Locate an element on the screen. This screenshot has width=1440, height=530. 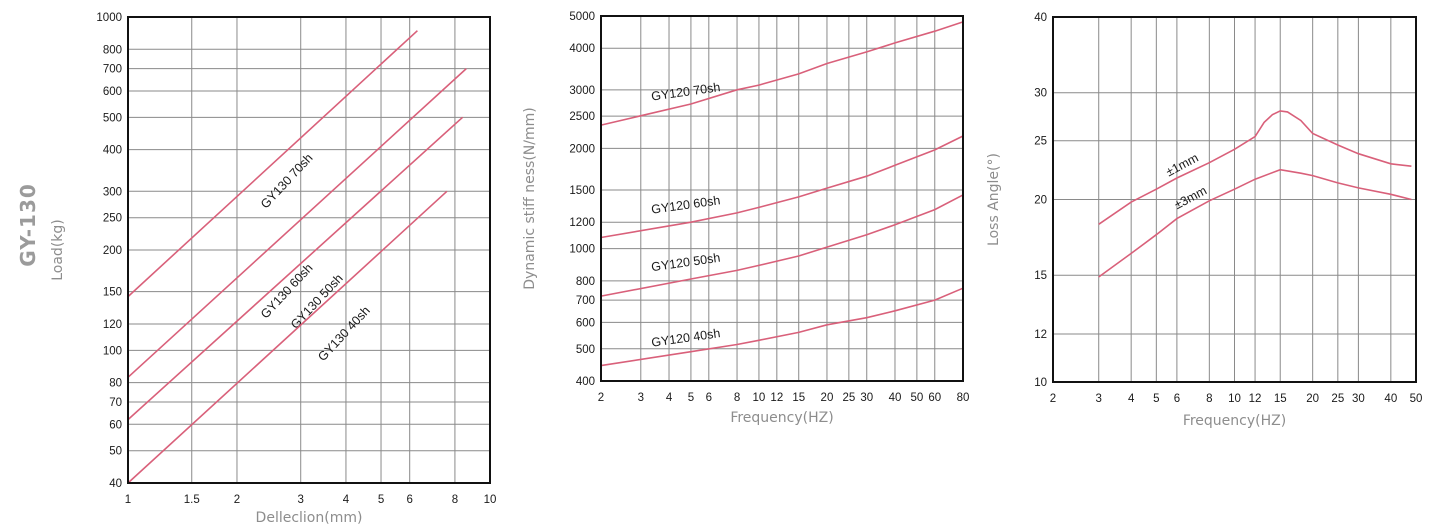
y-tick-label: 30 is located at coordinates (1040, 94).